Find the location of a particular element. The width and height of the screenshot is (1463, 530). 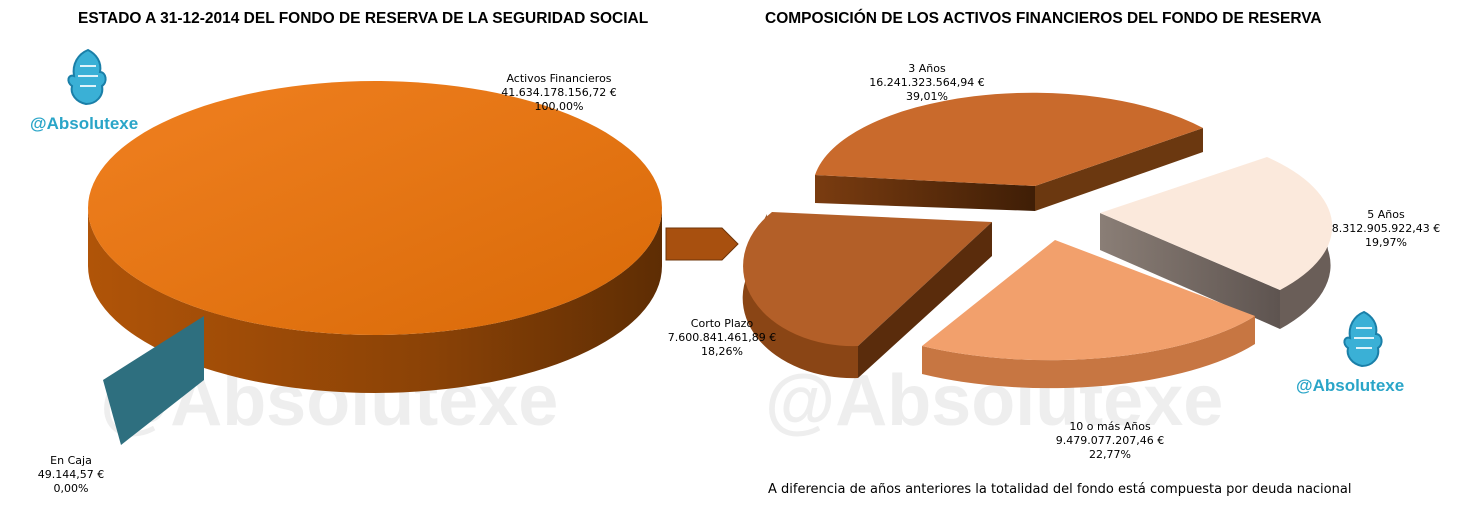

label-3-anos: 3 Años 16.241.323.564,94 € 39,01% is located at coordinates (927, 83).